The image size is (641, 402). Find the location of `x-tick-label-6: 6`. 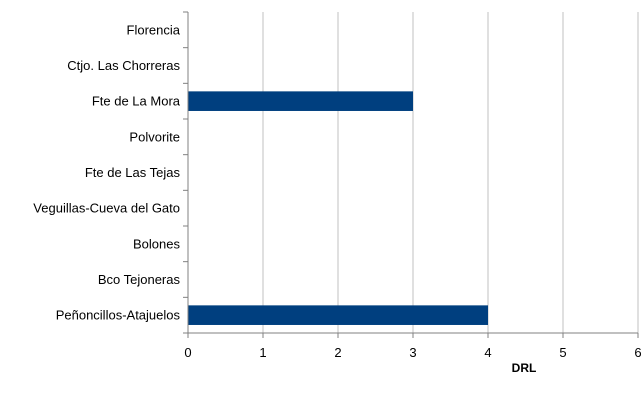

x-tick-label-6: 6 is located at coordinates (637, 352).